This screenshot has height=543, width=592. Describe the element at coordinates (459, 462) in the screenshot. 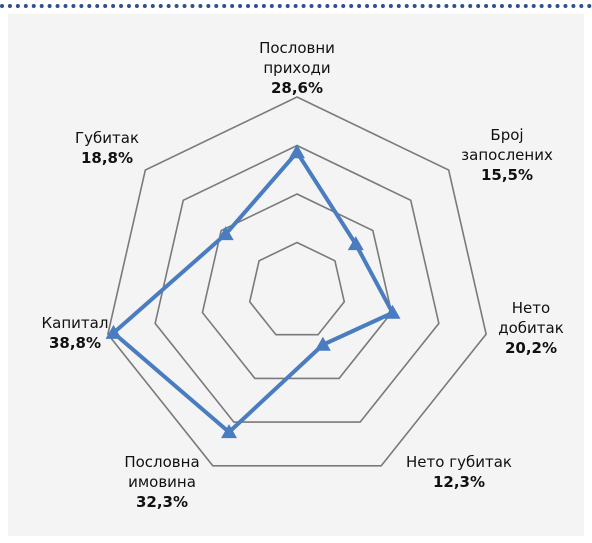

I see `category-label: Нето губитак` at that location.